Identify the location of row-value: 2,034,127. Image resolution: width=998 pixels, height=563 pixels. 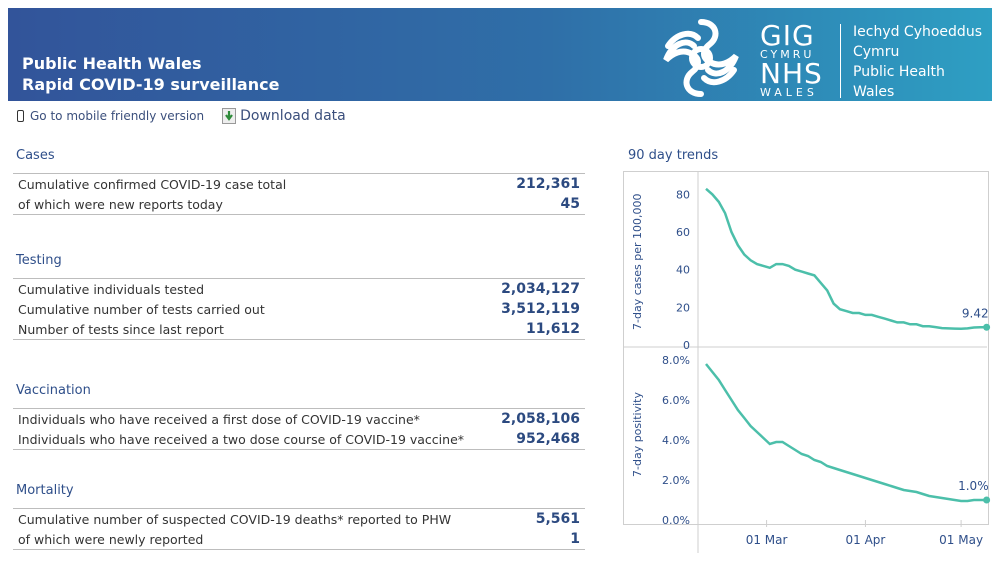
(540, 289).